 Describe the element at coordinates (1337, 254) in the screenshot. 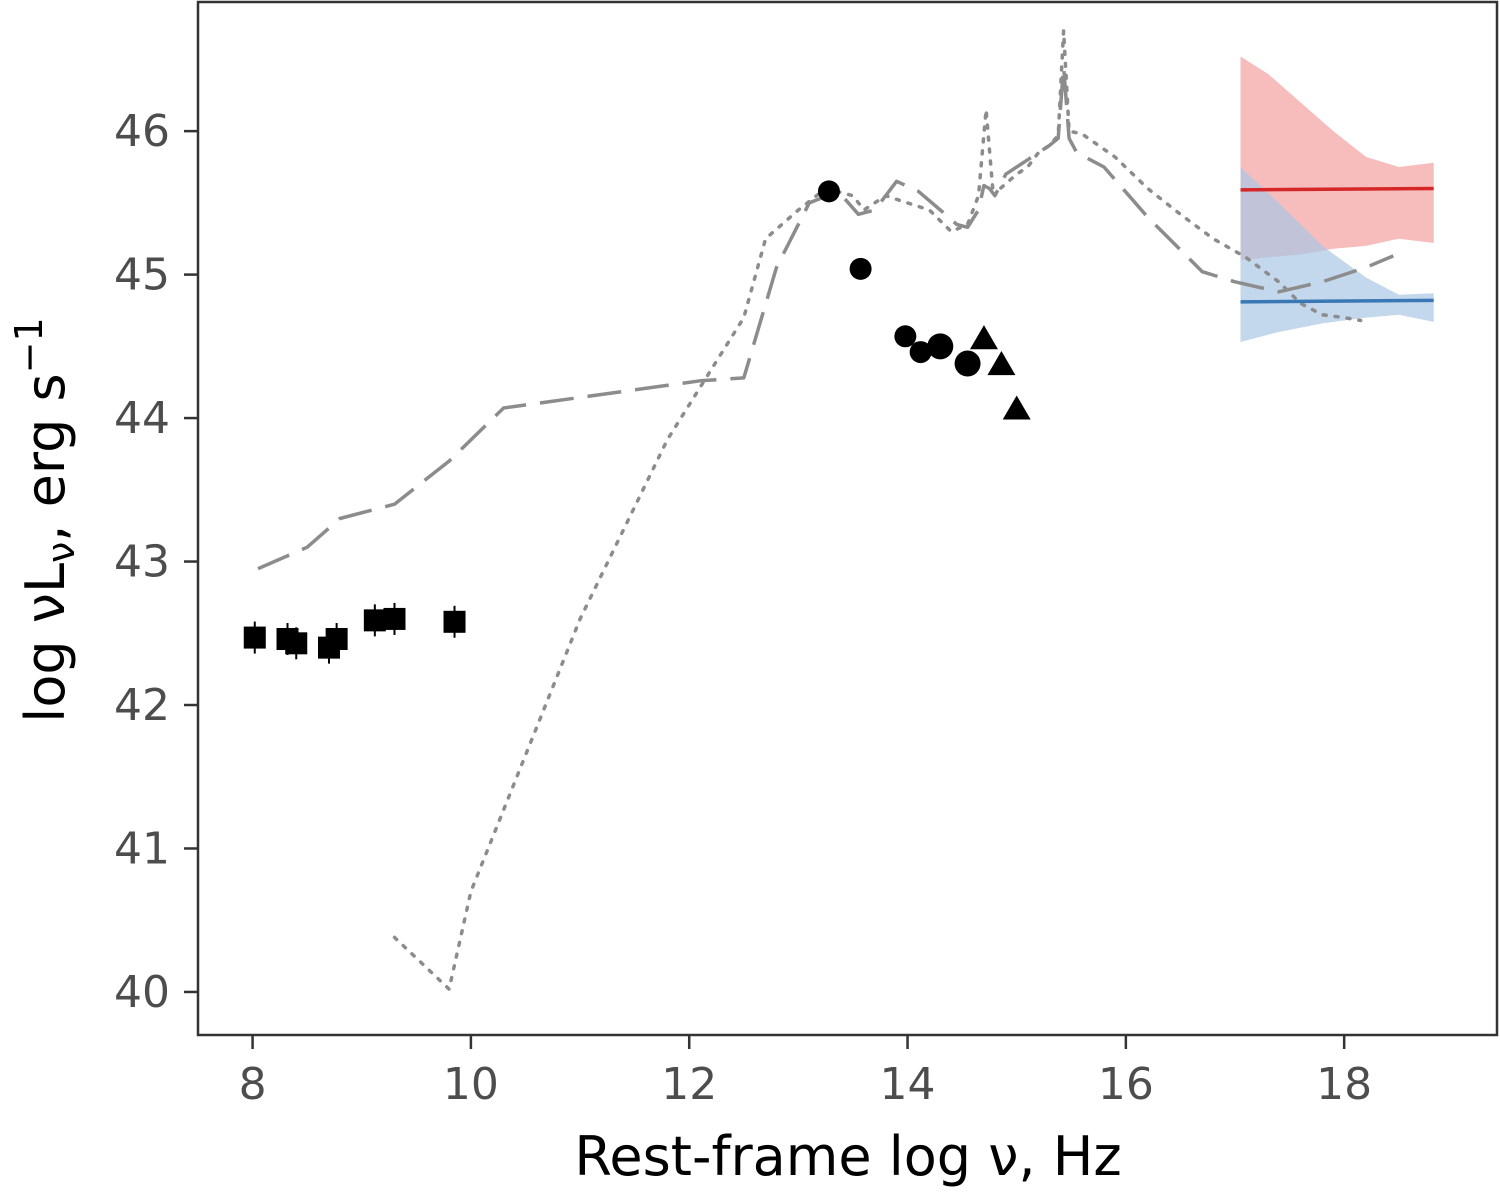

I see `blue-uncertainty-band` at that location.